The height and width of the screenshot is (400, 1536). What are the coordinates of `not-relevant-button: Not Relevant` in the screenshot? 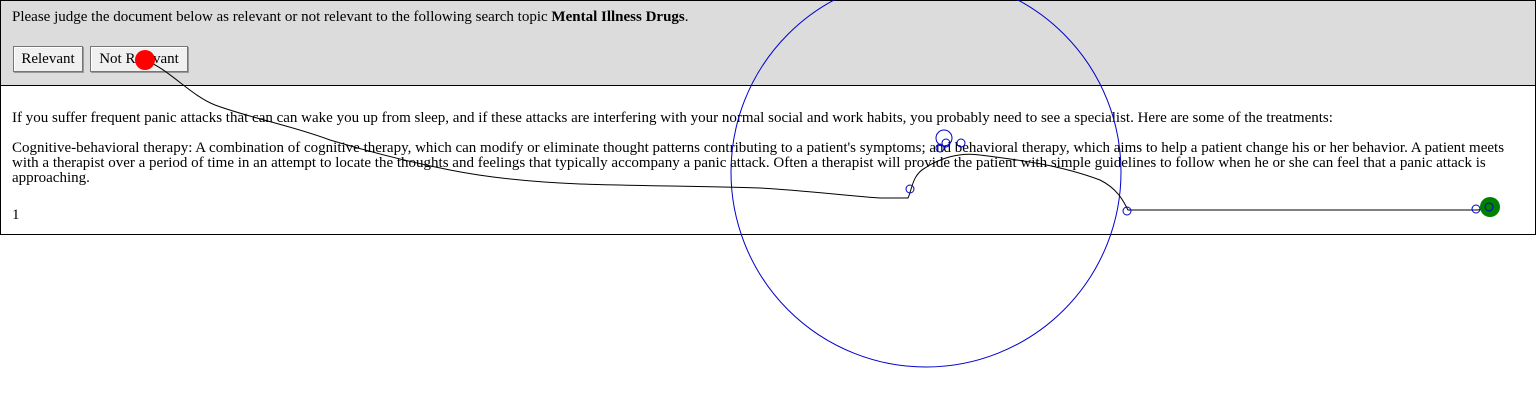 It's located at (139, 59).